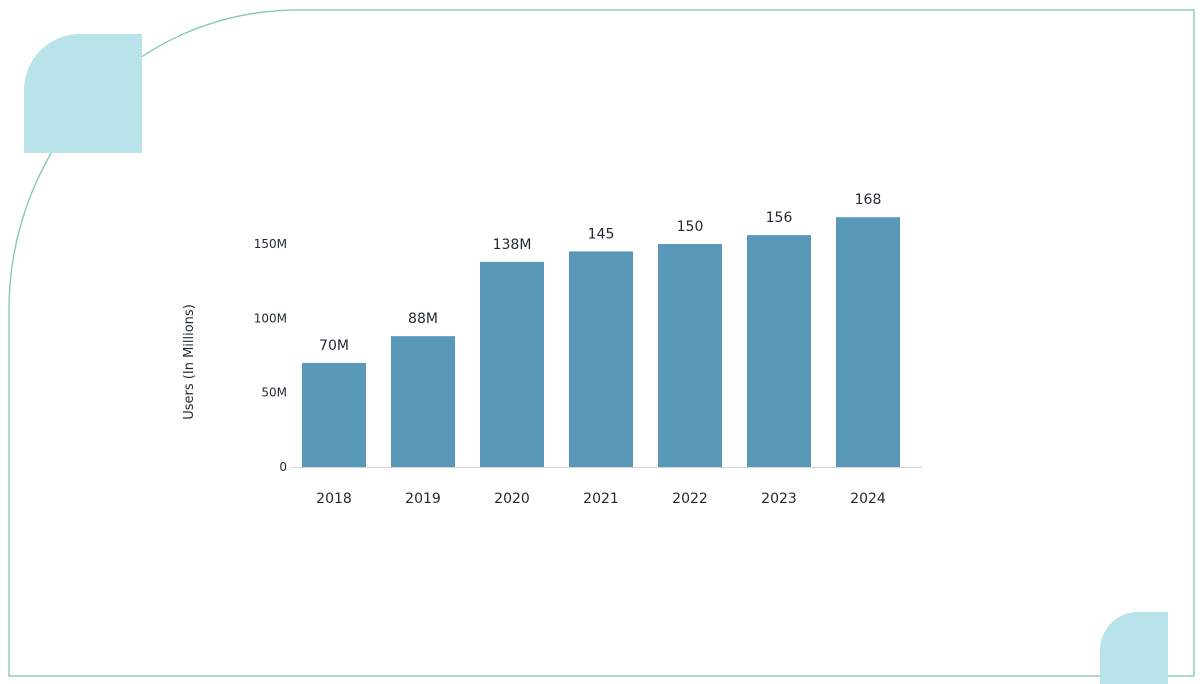  What do you see at coordinates (512, 245) in the screenshot?
I see `data-label: 138M` at bounding box center [512, 245].